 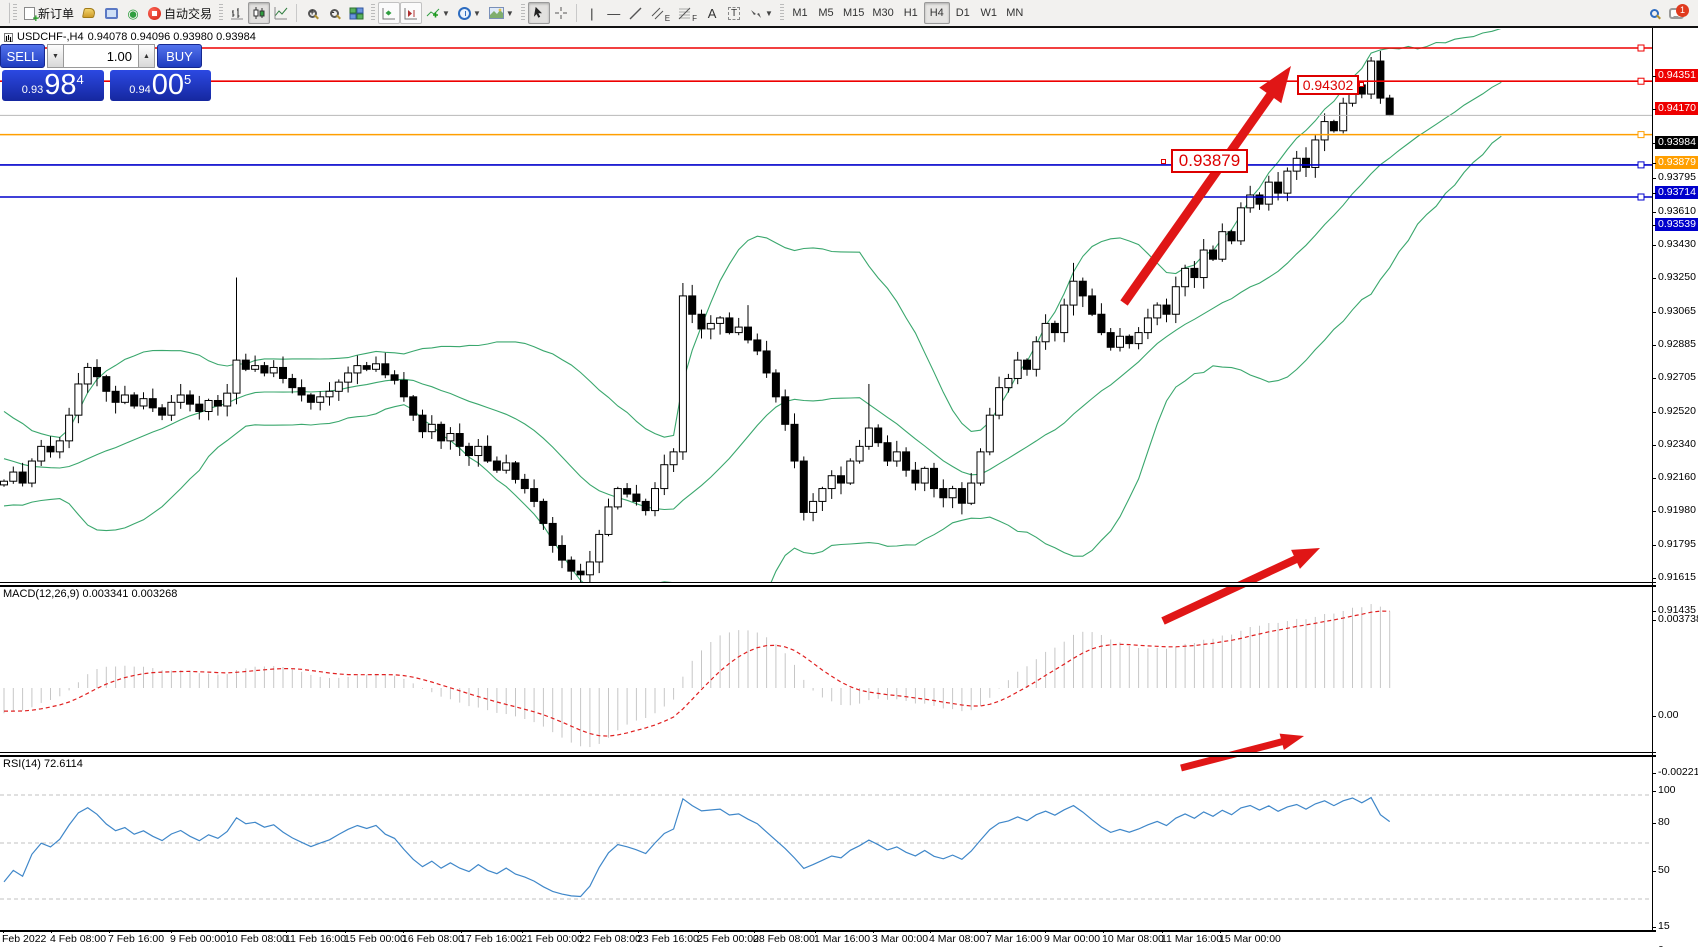 What do you see at coordinates (469, 13) in the screenshot?
I see `periods-button: ▼` at bounding box center [469, 13].